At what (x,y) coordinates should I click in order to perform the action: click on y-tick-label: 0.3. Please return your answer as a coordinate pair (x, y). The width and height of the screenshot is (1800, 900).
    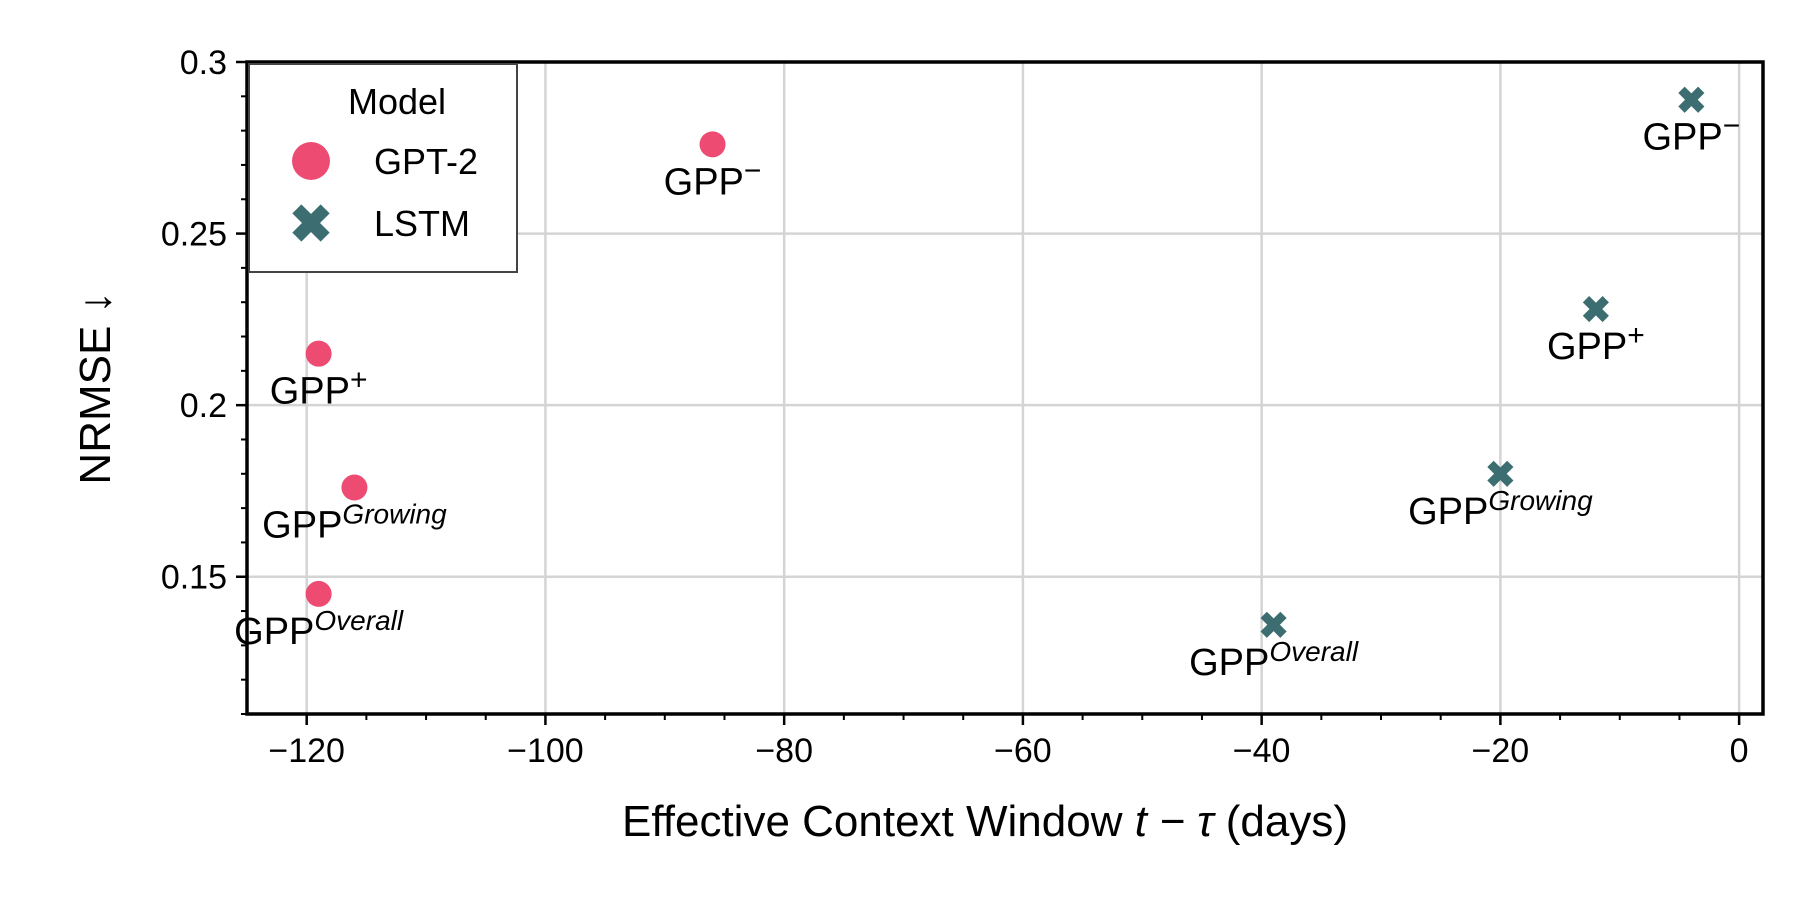
    Looking at the image, I should click on (203, 63).